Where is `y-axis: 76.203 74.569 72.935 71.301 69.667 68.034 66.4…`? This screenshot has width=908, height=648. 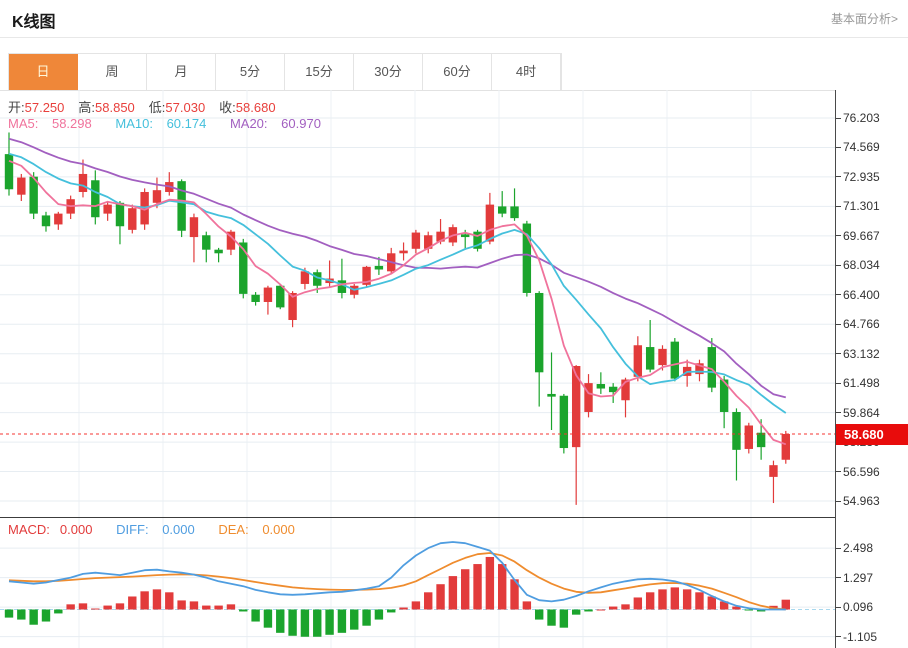 y-axis: 76.203 74.569 72.935 71.301 69.667 68.034 66.4… is located at coordinates (871, 369).